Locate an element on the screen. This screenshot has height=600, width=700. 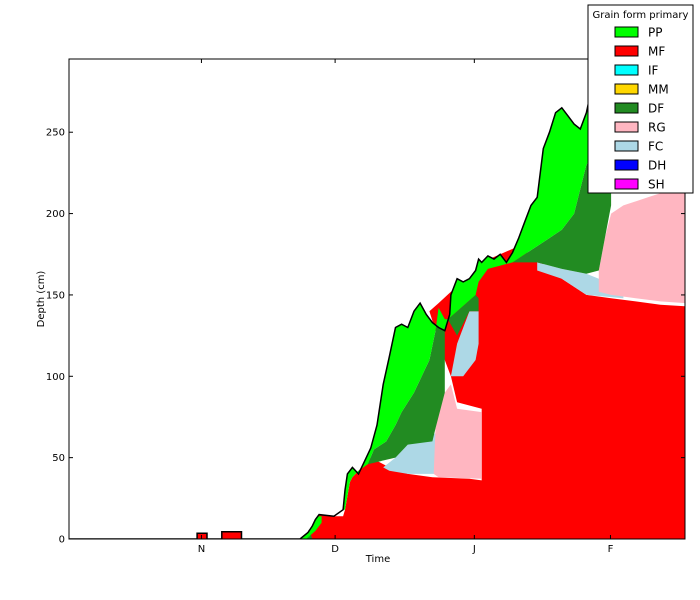
legend-swatch-if is located at coordinates (626, 70).